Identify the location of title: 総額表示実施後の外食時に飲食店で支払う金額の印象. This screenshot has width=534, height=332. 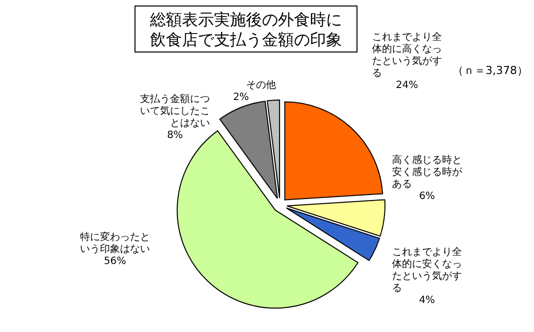
(246, 29).